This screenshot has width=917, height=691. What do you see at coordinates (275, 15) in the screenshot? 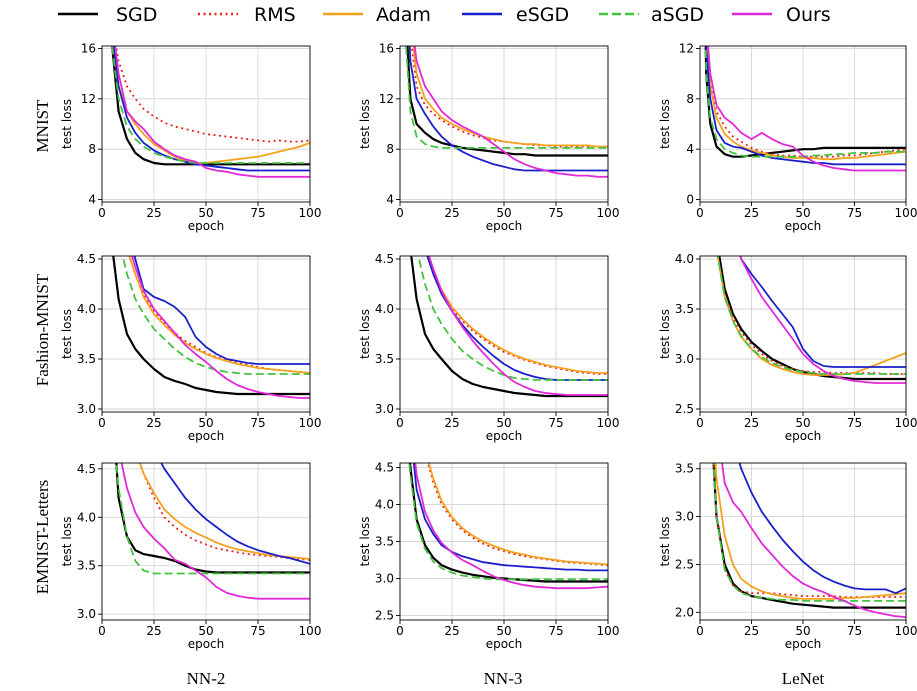
I see `legend-label-rms: RMS` at bounding box center [275, 15].